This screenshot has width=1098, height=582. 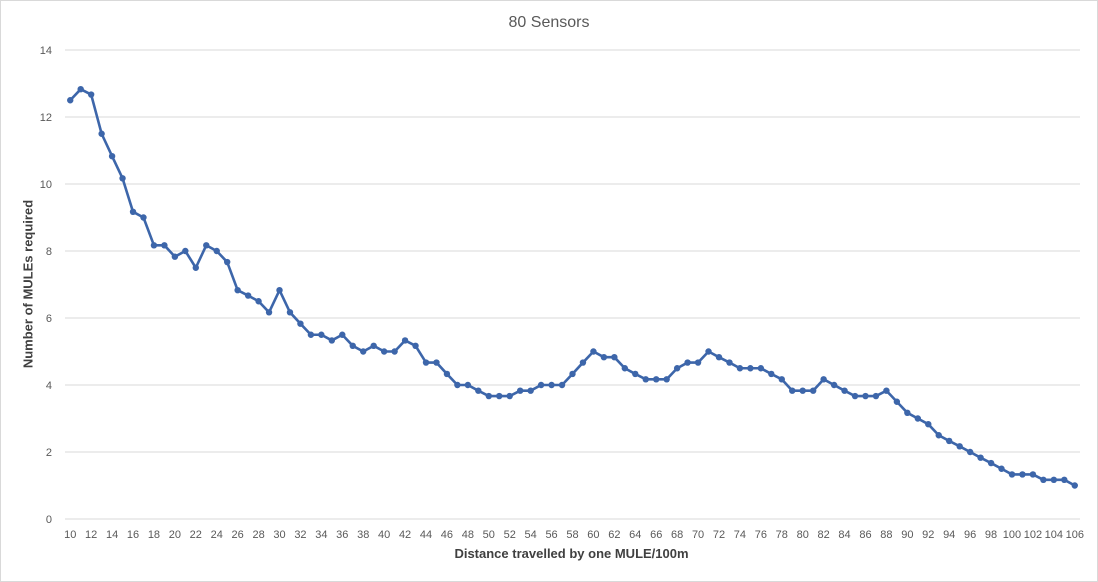 I want to click on x-tick-label: 24, so click(x=217, y=535).